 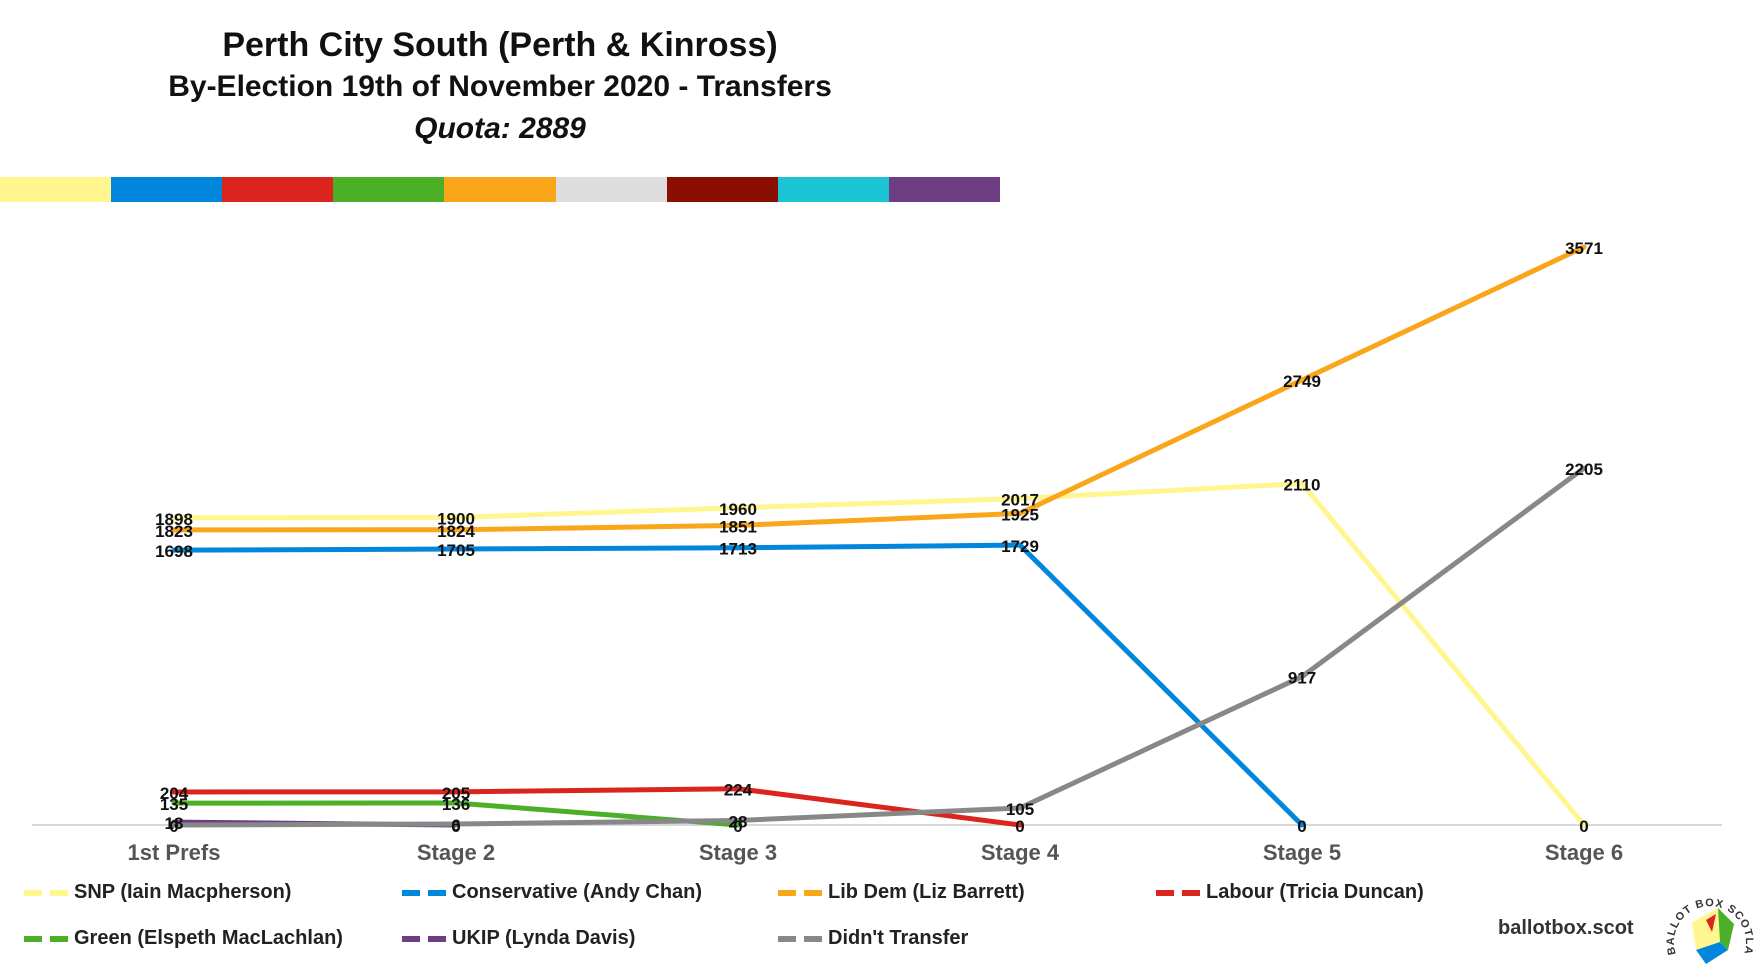 What do you see at coordinates (1566, 928) in the screenshot?
I see `brand-label: ballotbox.scot` at bounding box center [1566, 928].